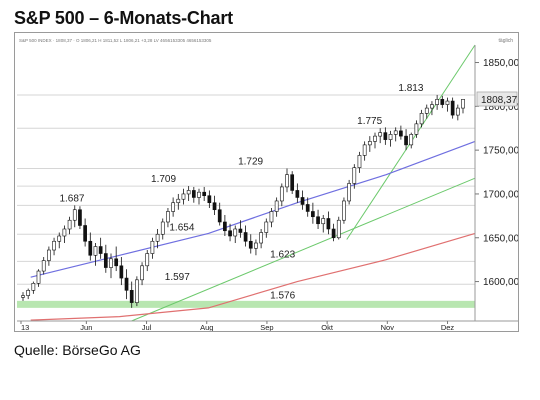 This screenshot has width=540, height=400. Describe the element at coordinates (369, 121) in the screenshot. I see `level-annotation: 1.775` at that location.